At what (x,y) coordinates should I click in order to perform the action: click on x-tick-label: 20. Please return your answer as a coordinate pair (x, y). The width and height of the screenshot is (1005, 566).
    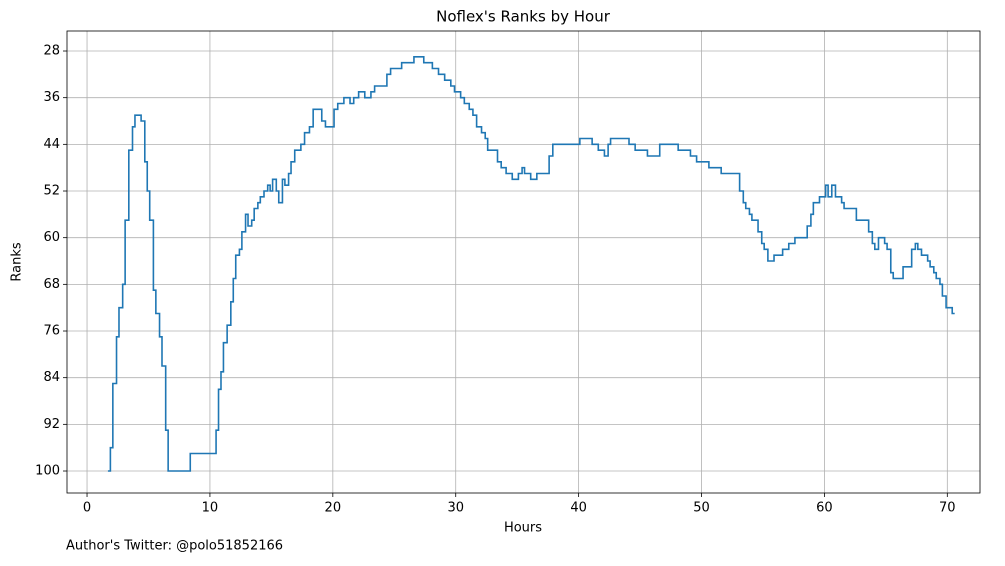
    Looking at the image, I should click on (333, 508).